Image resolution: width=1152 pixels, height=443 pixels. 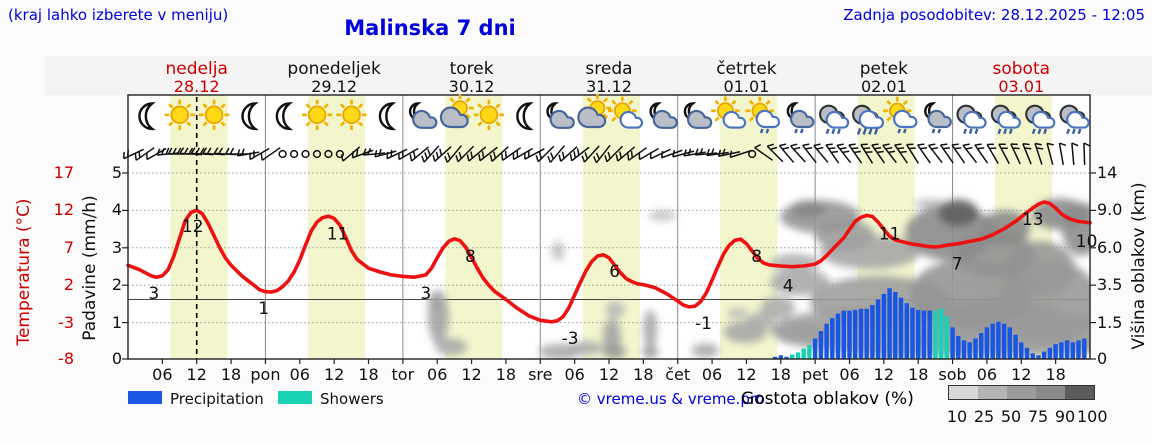 What do you see at coordinates (1021, 69) in the screenshot?
I see `day-name: sobota` at bounding box center [1021, 69].